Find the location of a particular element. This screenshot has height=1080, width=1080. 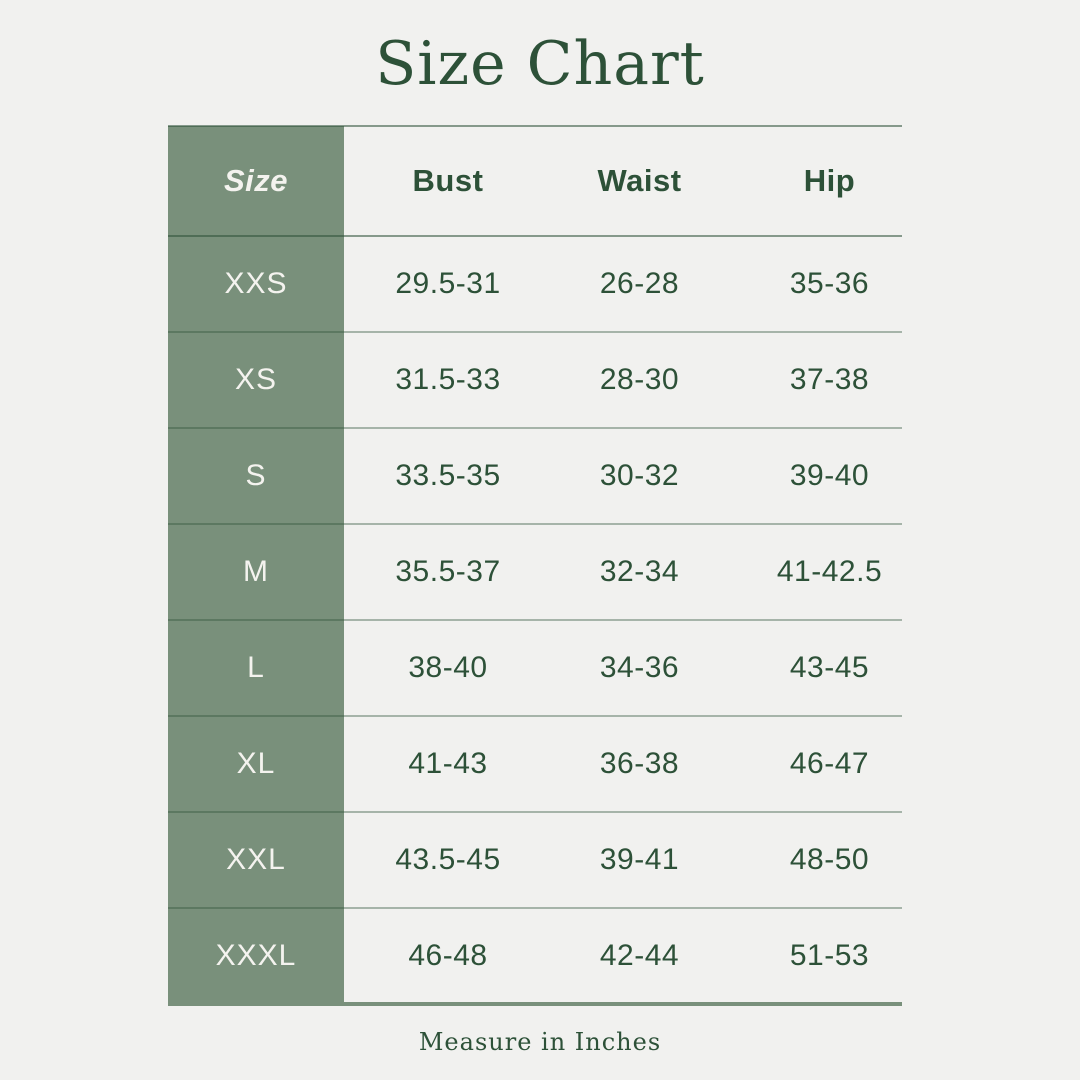

table-row-m: M 35.5-37 32-34 41-42.5 is located at coordinates (535, 572).